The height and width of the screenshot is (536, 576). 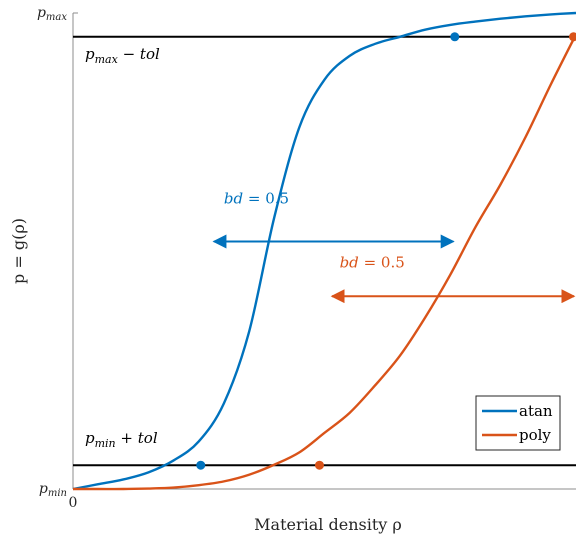 I want to click on y-tick-label-sub: min, so click(x=57, y=493).